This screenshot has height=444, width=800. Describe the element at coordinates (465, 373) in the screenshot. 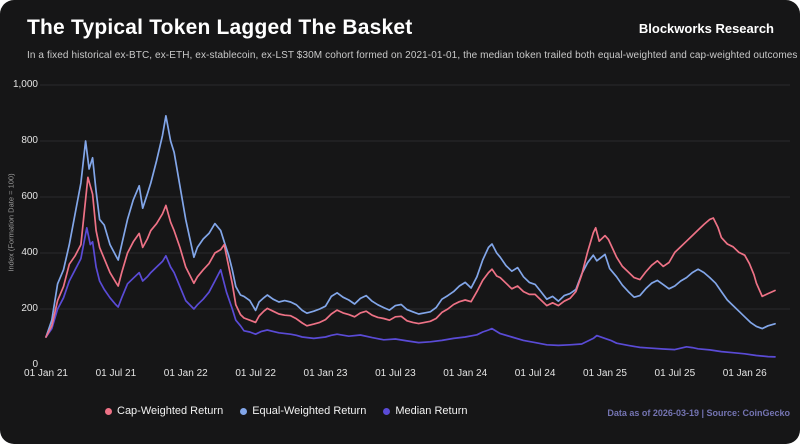

I see `x-tick-label: 01 Jan 24` at that location.